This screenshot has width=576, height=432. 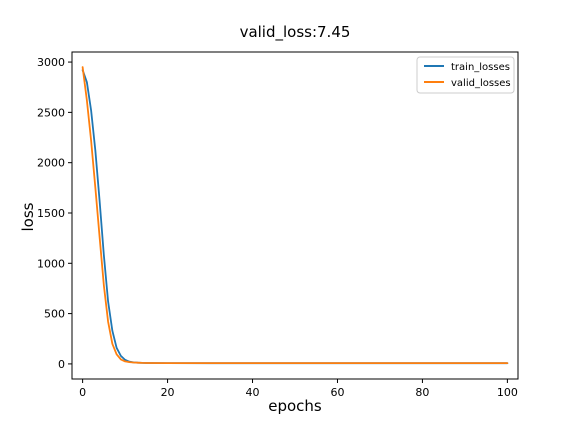 What do you see at coordinates (465, 75) in the screenshot?
I see `legend: train_losses valid_losses` at bounding box center [465, 75].